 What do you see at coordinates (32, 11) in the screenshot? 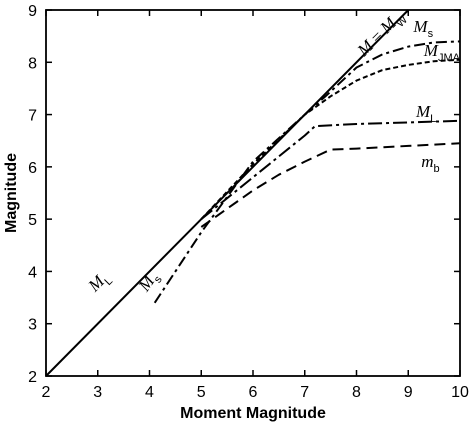
I see `y-tick-label: 9` at bounding box center [32, 11].